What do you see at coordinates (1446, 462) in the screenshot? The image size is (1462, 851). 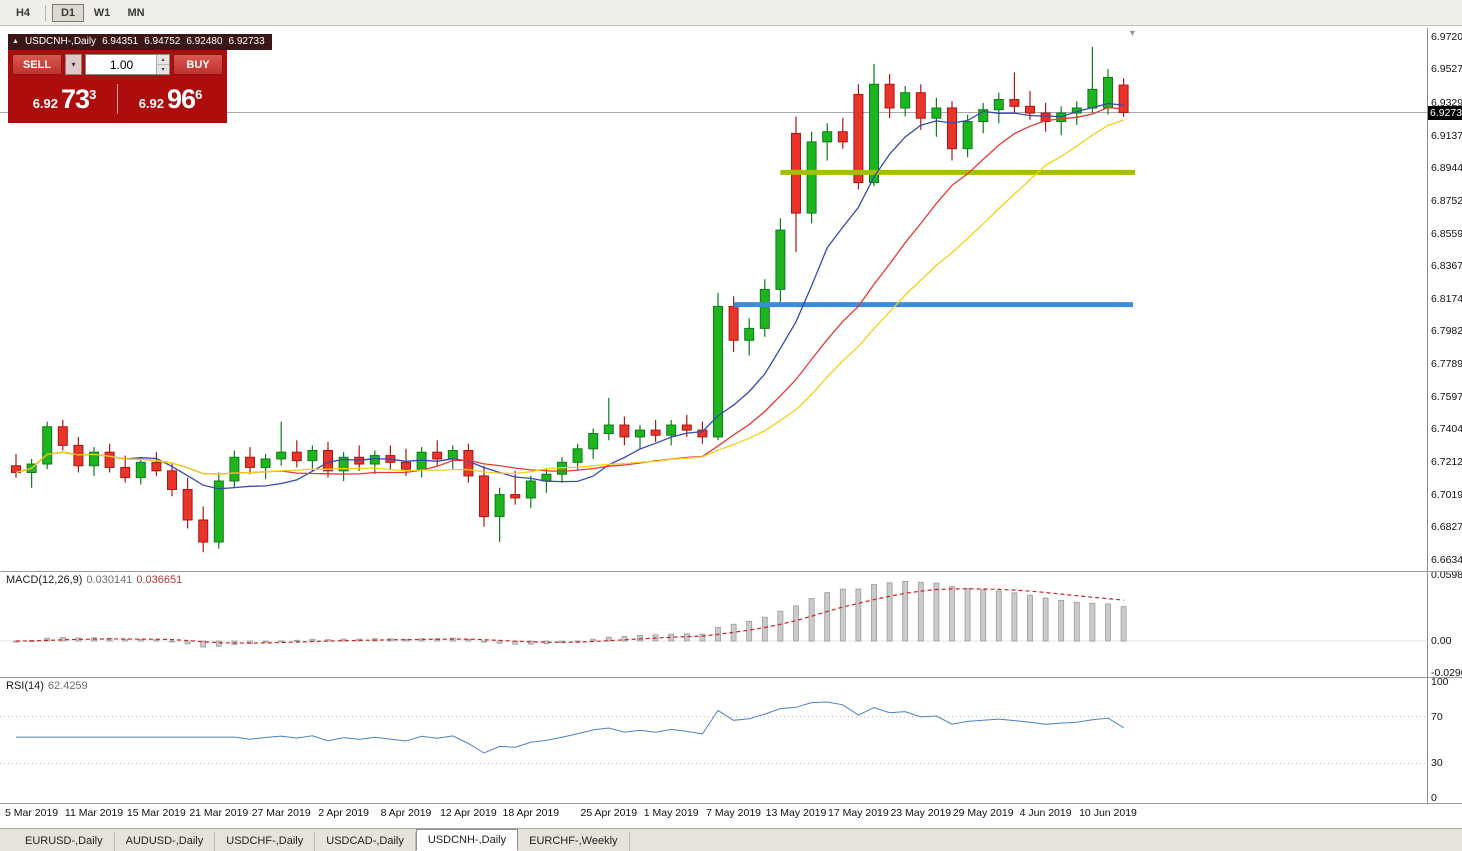 I see `price-axis-label: 6.72120` at bounding box center [1446, 462].